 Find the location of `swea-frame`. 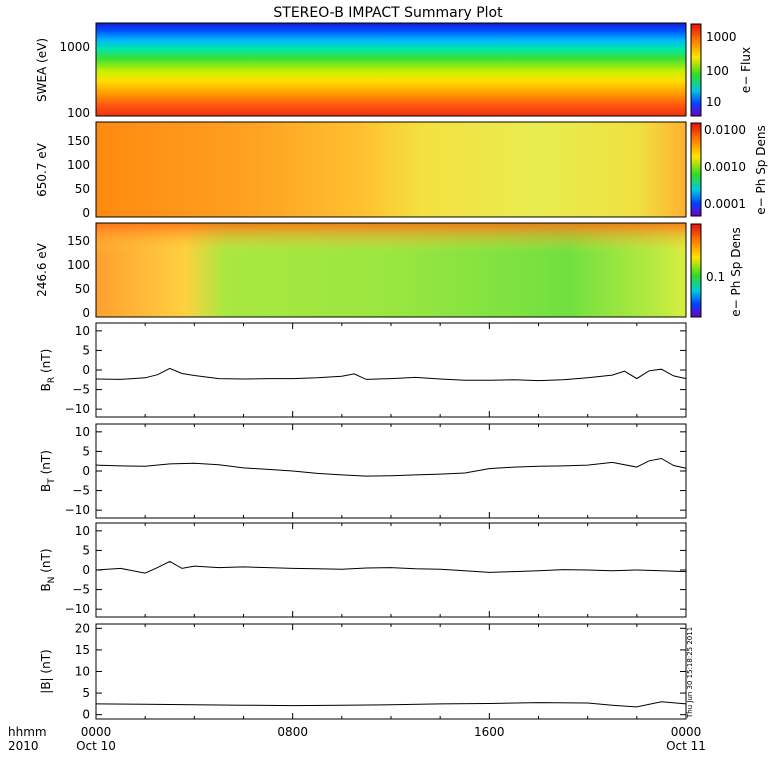

swea-frame is located at coordinates (391, 69).